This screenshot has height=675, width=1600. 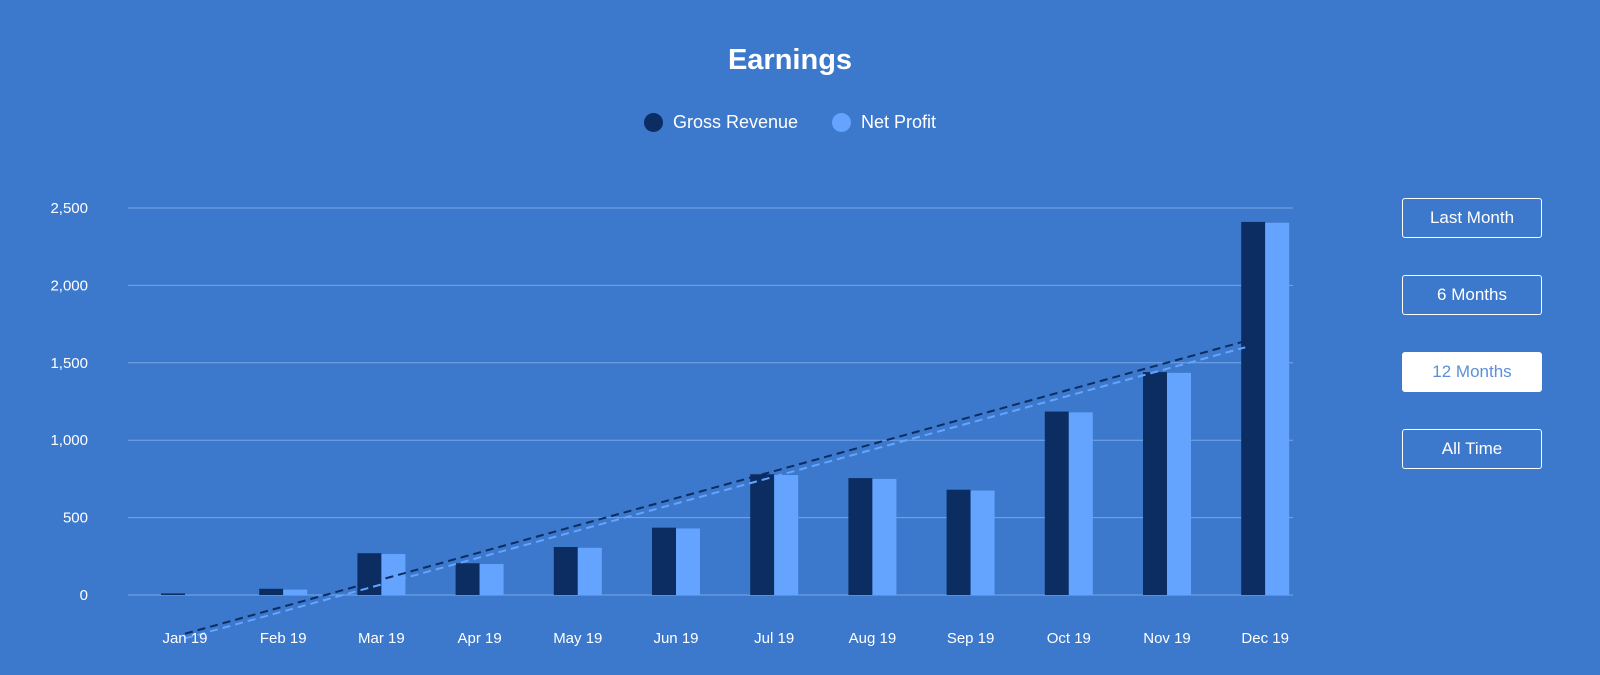 I want to click on x-tick-label: Jan 19, so click(x=184, y=638).